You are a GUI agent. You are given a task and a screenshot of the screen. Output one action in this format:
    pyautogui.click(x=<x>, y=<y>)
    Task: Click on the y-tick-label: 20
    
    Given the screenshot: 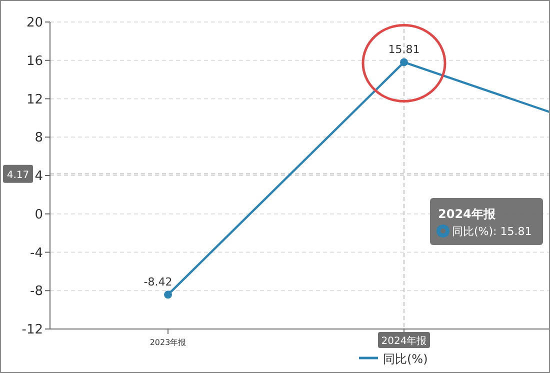 What is the action you would take?
    pyautogui.click(x=34, y=23)
    